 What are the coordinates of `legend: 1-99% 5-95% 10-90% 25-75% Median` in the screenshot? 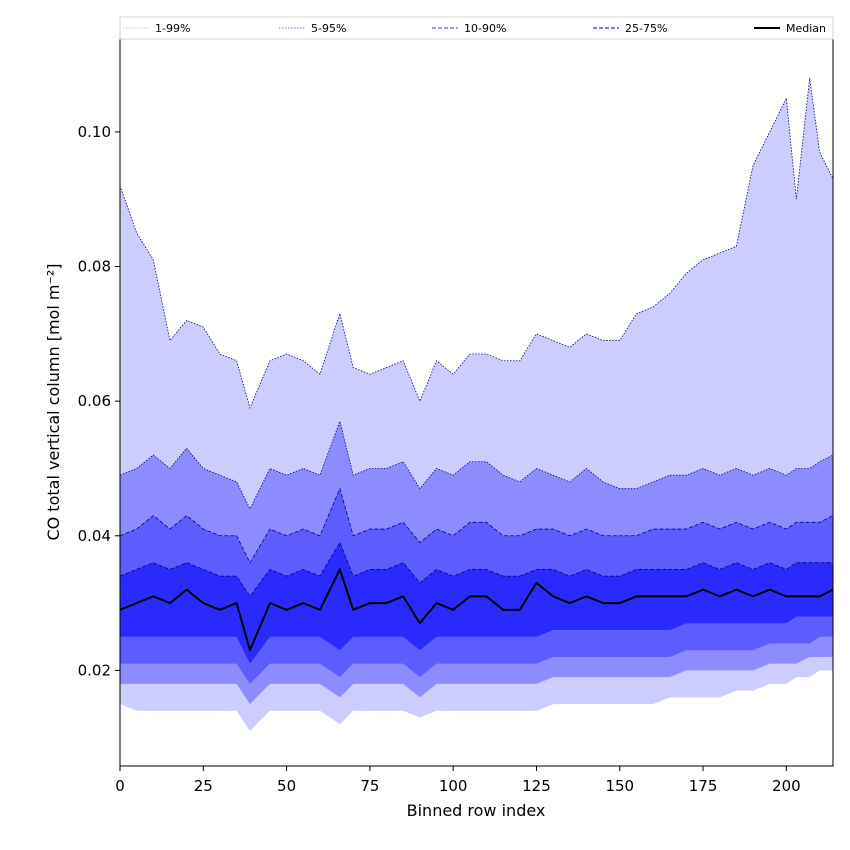 It's located at (476, 28).